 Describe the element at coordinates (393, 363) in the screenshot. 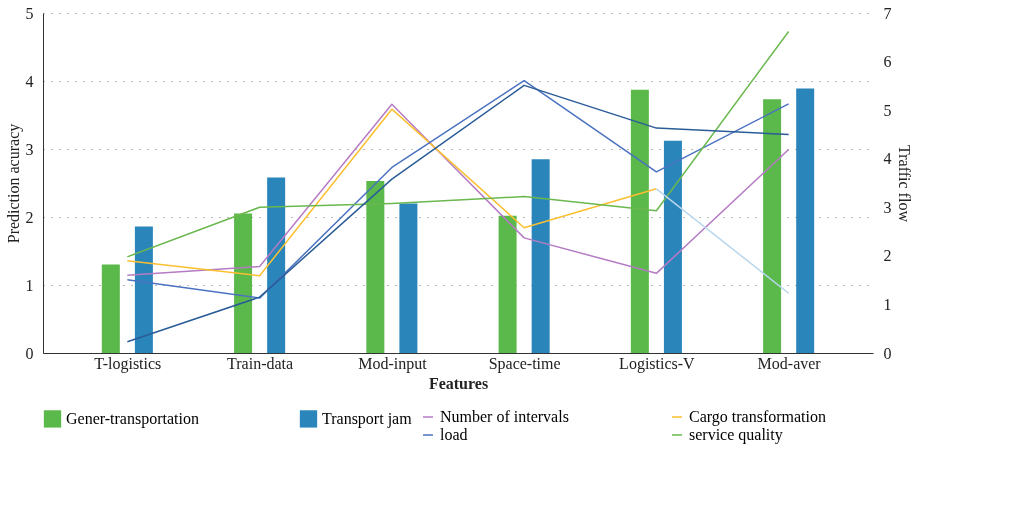

I see `x-tick-label: Mod-input` at that location.